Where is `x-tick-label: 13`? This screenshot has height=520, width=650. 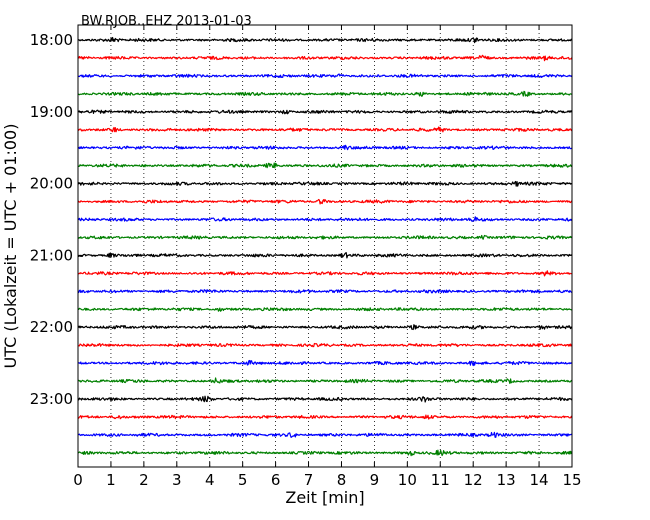
x-tick-label: 13 is located at coordinates (506, 480).